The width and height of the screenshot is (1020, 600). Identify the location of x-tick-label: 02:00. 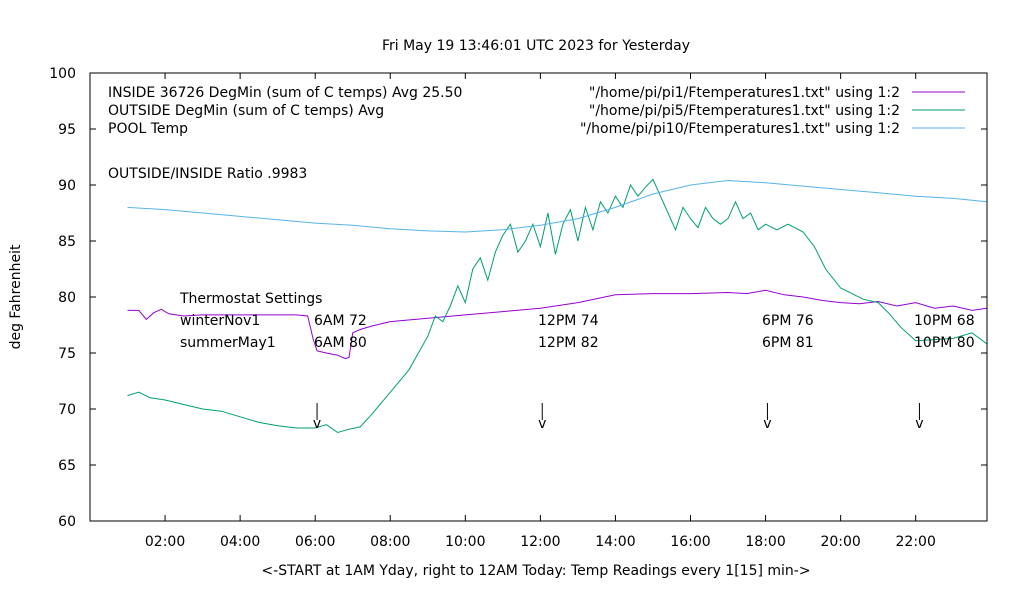
(165, 542).